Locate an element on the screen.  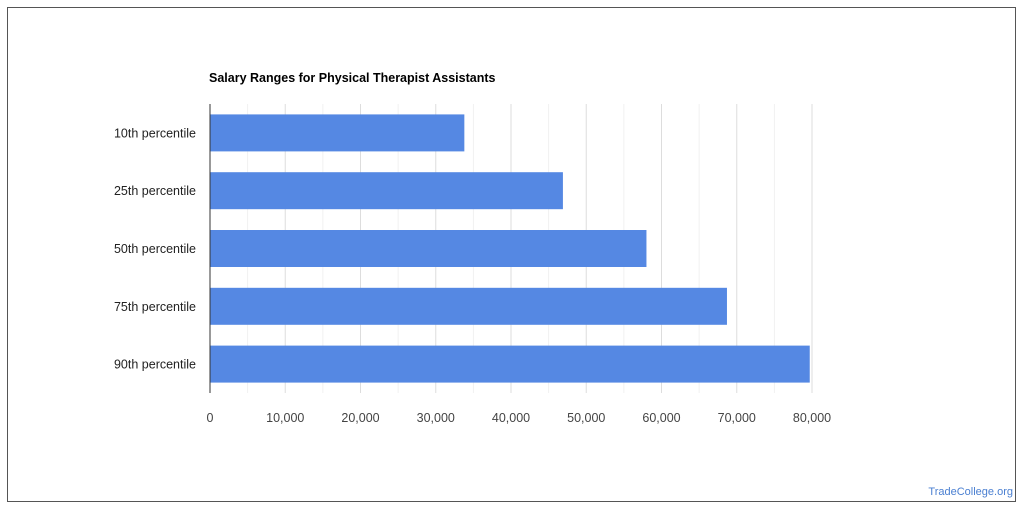
x-tick-label: 50,000 is located at coordinates (586, 418).